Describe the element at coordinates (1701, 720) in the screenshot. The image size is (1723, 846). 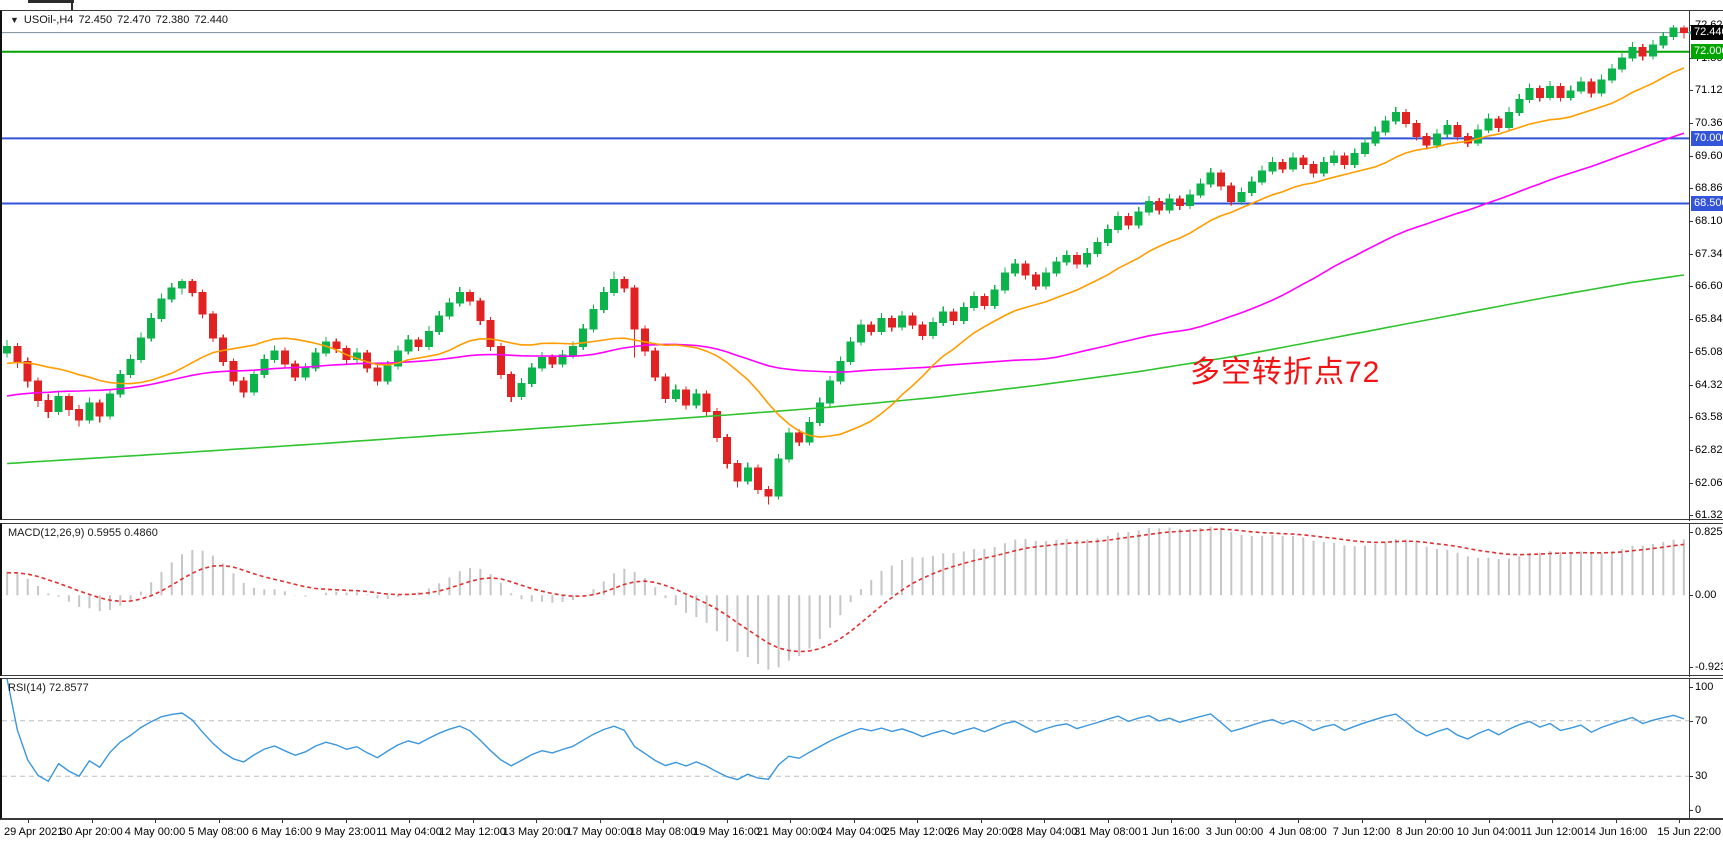
I see `rsi-tick-label: 70` at that location.